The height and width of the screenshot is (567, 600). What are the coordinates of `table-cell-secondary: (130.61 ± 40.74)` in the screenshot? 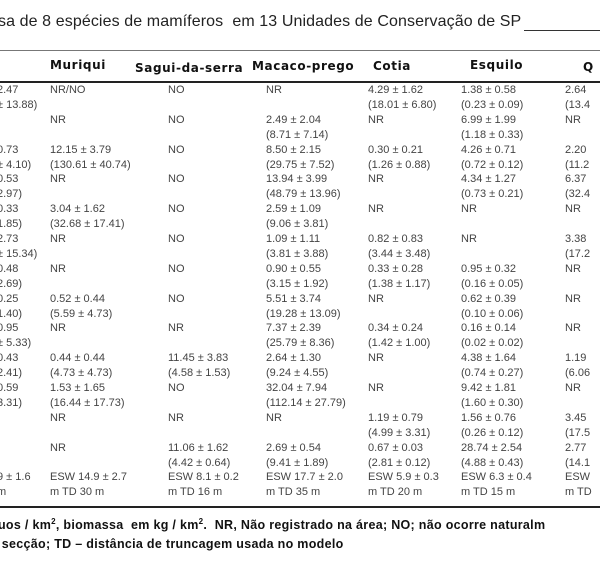 It's located at (90, 164).